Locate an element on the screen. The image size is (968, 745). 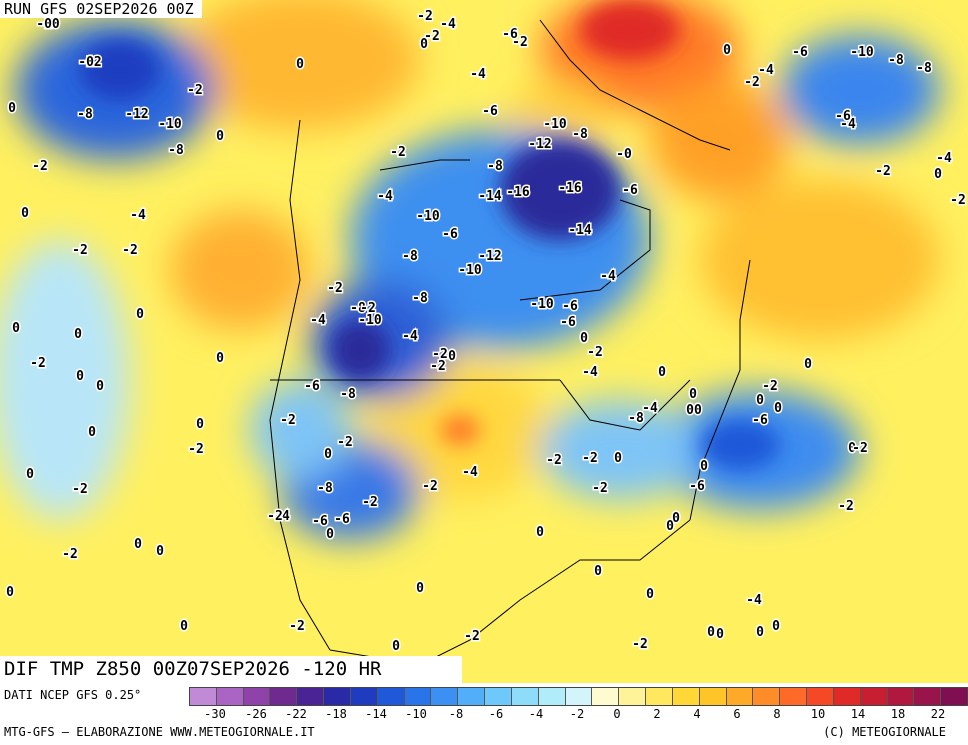
color-scale-bar is located at coordinates (578, 696).